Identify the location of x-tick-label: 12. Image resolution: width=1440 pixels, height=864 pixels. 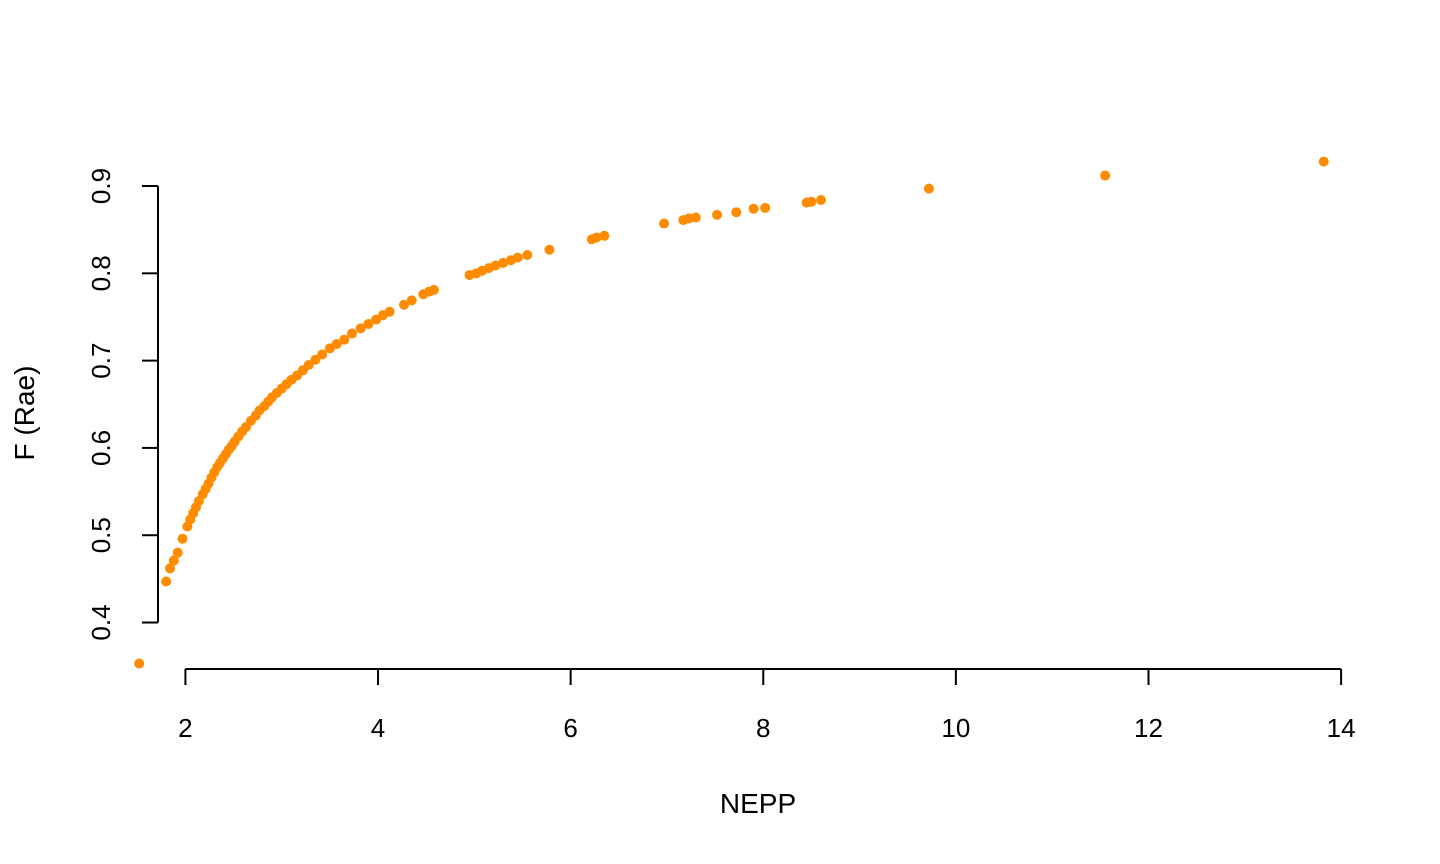
(1148, 728).